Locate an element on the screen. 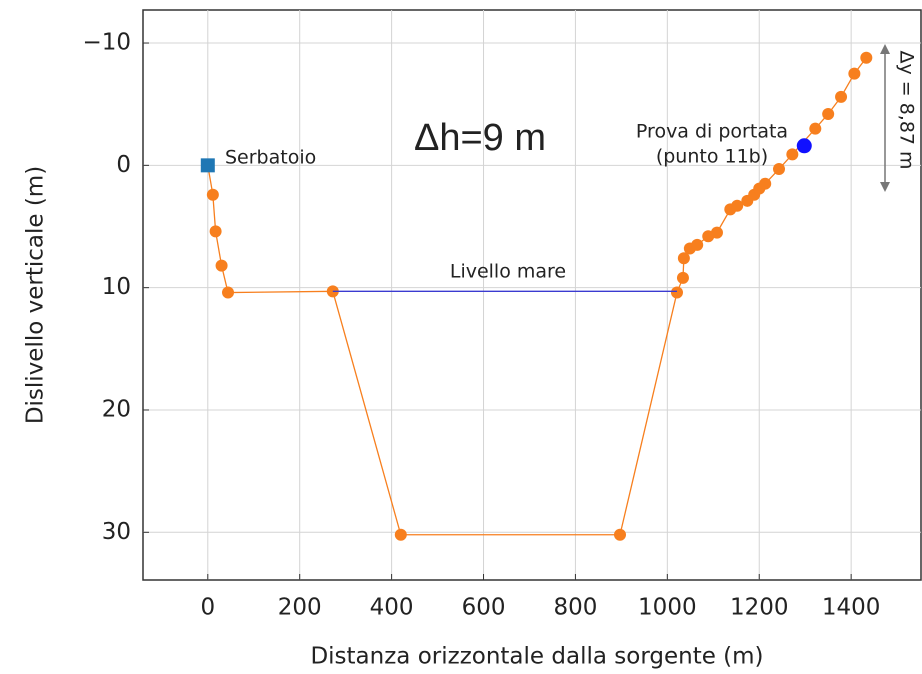  x-tick-label: 1000 is located at coordinates (667, 608).